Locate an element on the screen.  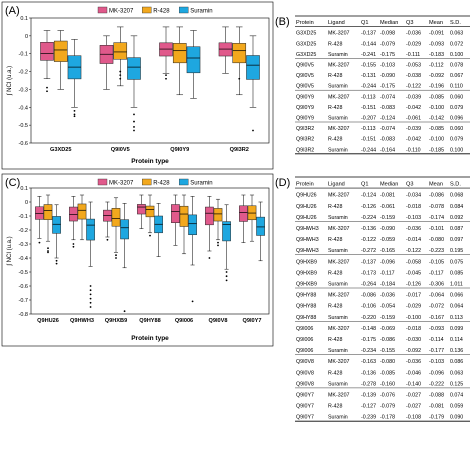
category-label: Q9HU26 is located at coordinates (48, 321).